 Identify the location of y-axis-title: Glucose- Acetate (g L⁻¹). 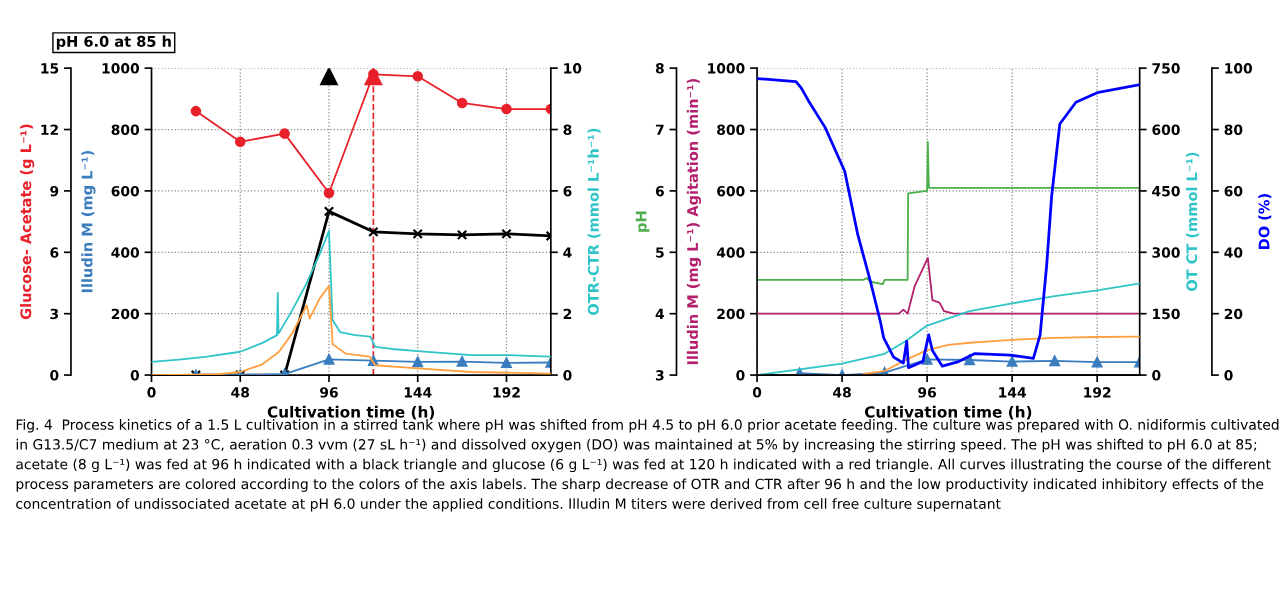
(27, 222).